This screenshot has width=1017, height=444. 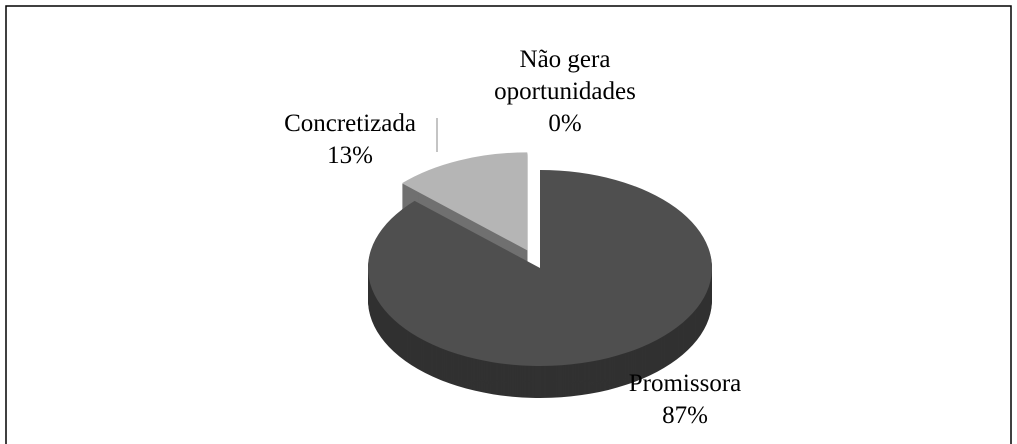 What do you see at coordinates (350, 140) in the screenshot?
I see `data-label: Concretizada 13%` at bounding box center [350, 140].